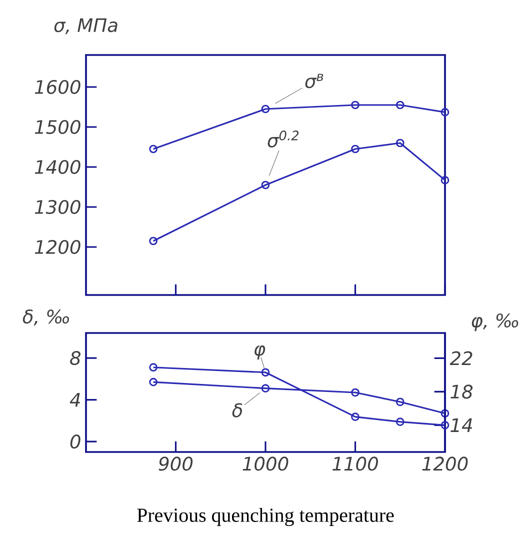  Describe the element at coordinates (75, 358) in the screenshot. I see `y-tick-label: 8` at that location.